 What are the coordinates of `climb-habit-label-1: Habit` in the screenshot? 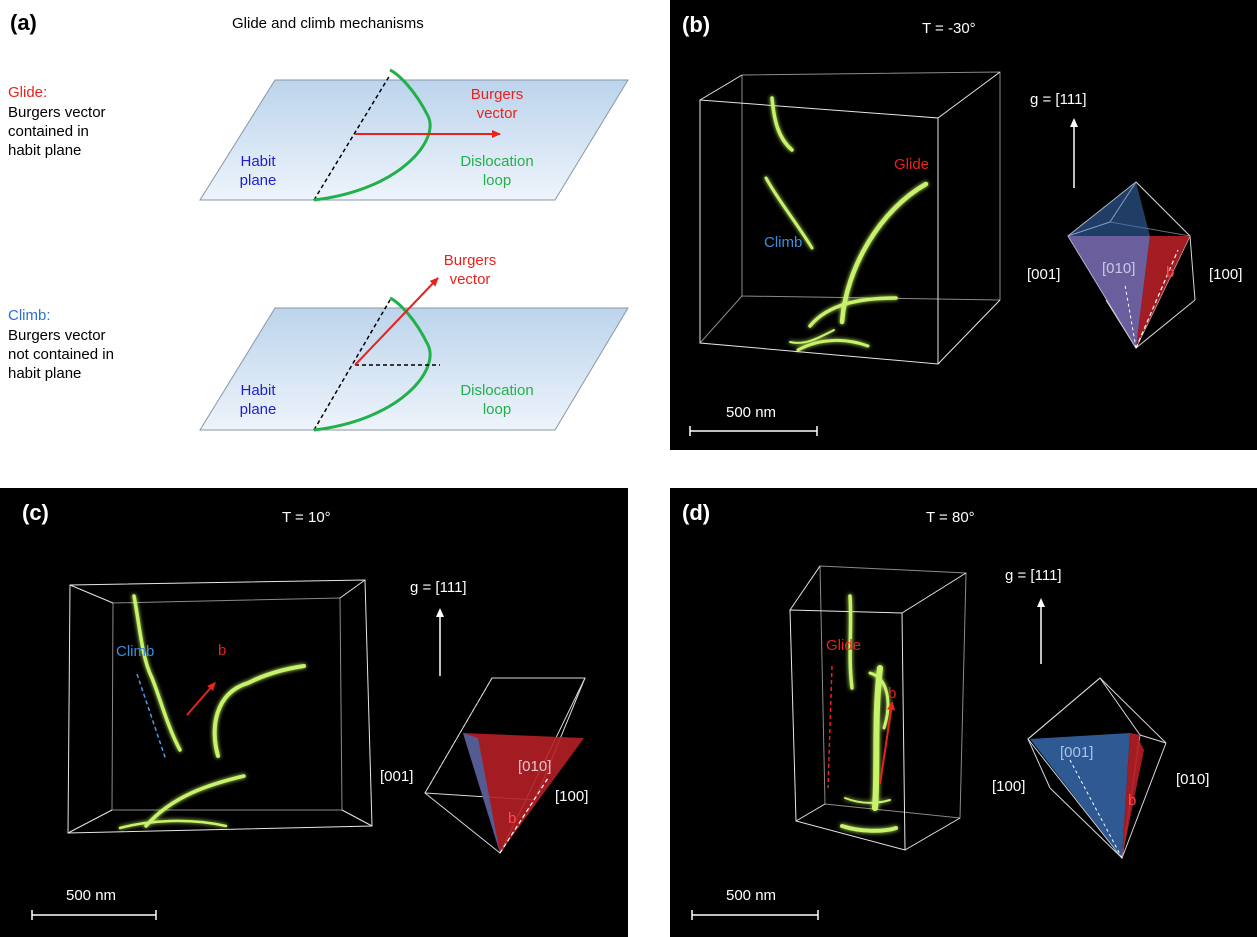 It's located at (258, 390).